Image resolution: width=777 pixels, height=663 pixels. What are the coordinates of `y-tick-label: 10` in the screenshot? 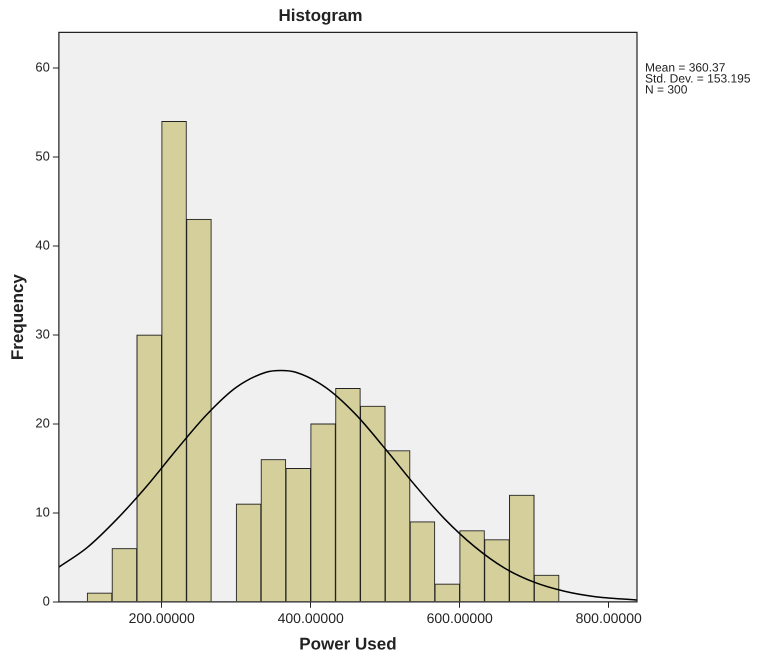 It's located at (42, 512).